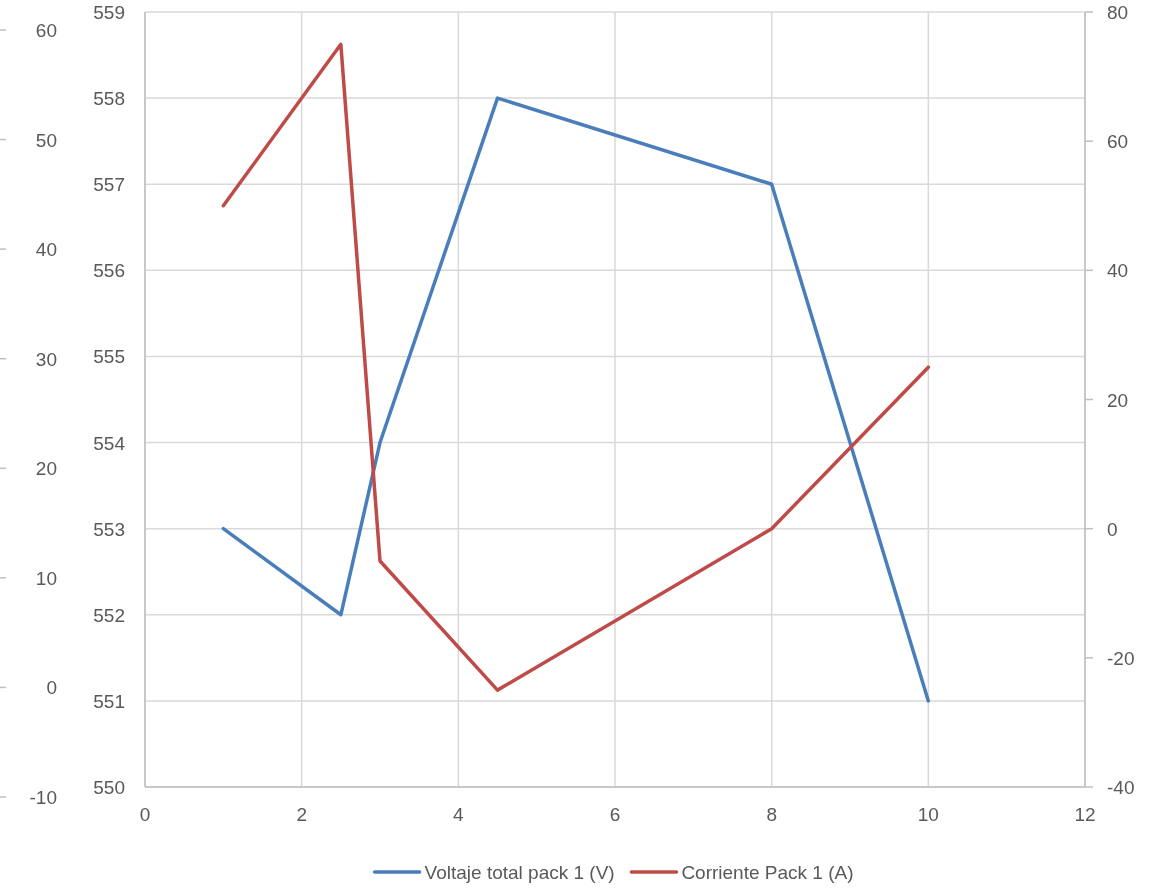 The image size is (1165, 895). I want to click on y3-tick-label: -10, so click(43, 797).